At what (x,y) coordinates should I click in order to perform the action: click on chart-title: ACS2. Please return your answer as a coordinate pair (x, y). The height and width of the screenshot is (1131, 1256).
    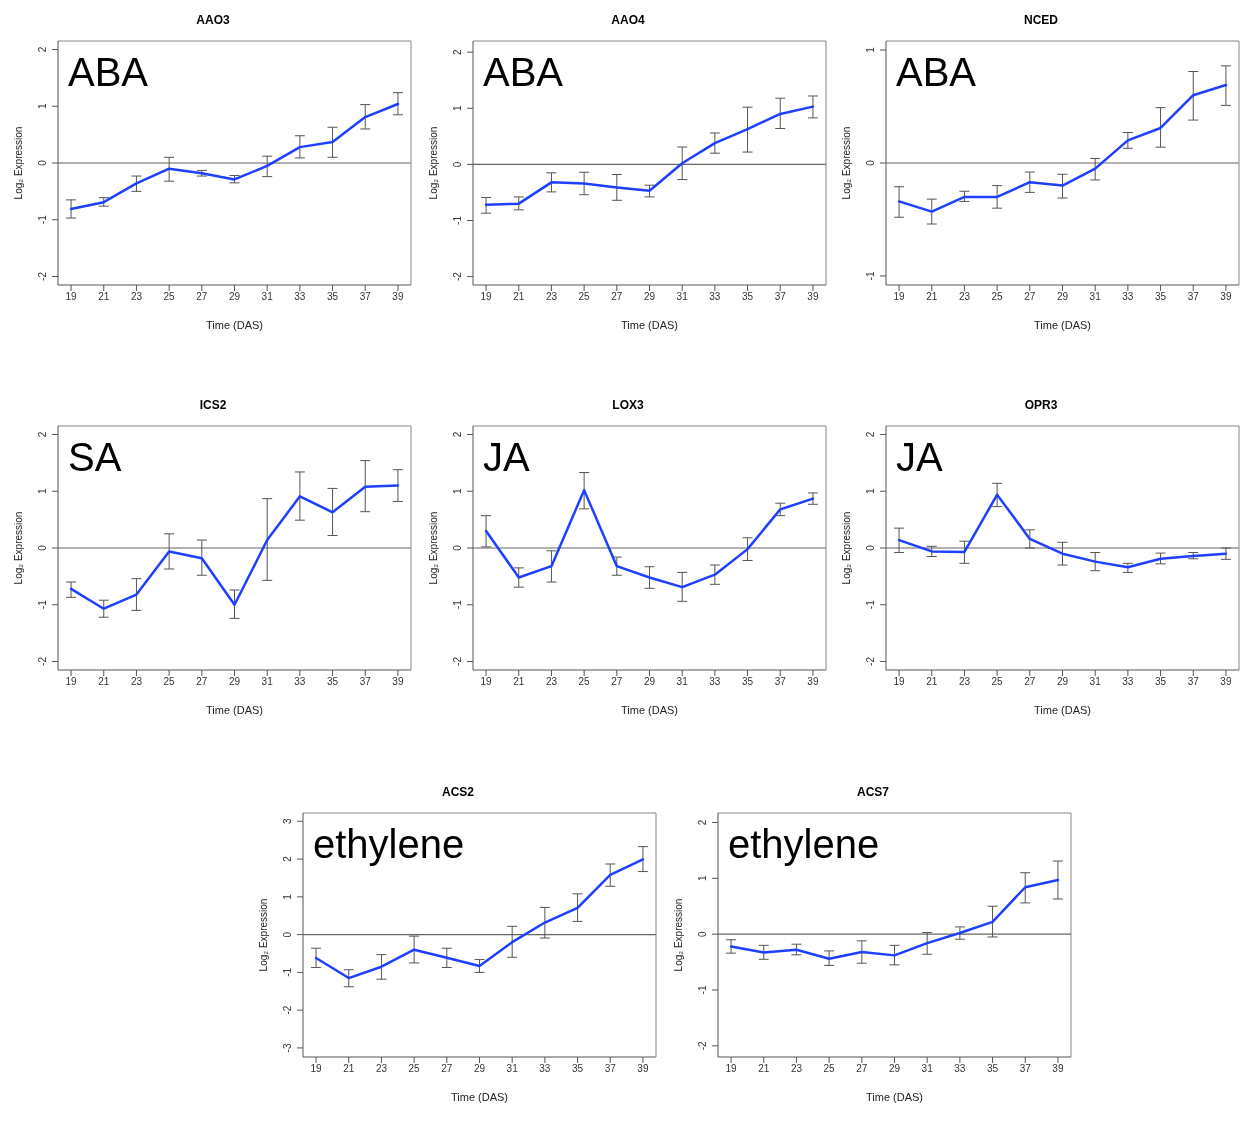
    Looking at the image, I should click on (458, 792).